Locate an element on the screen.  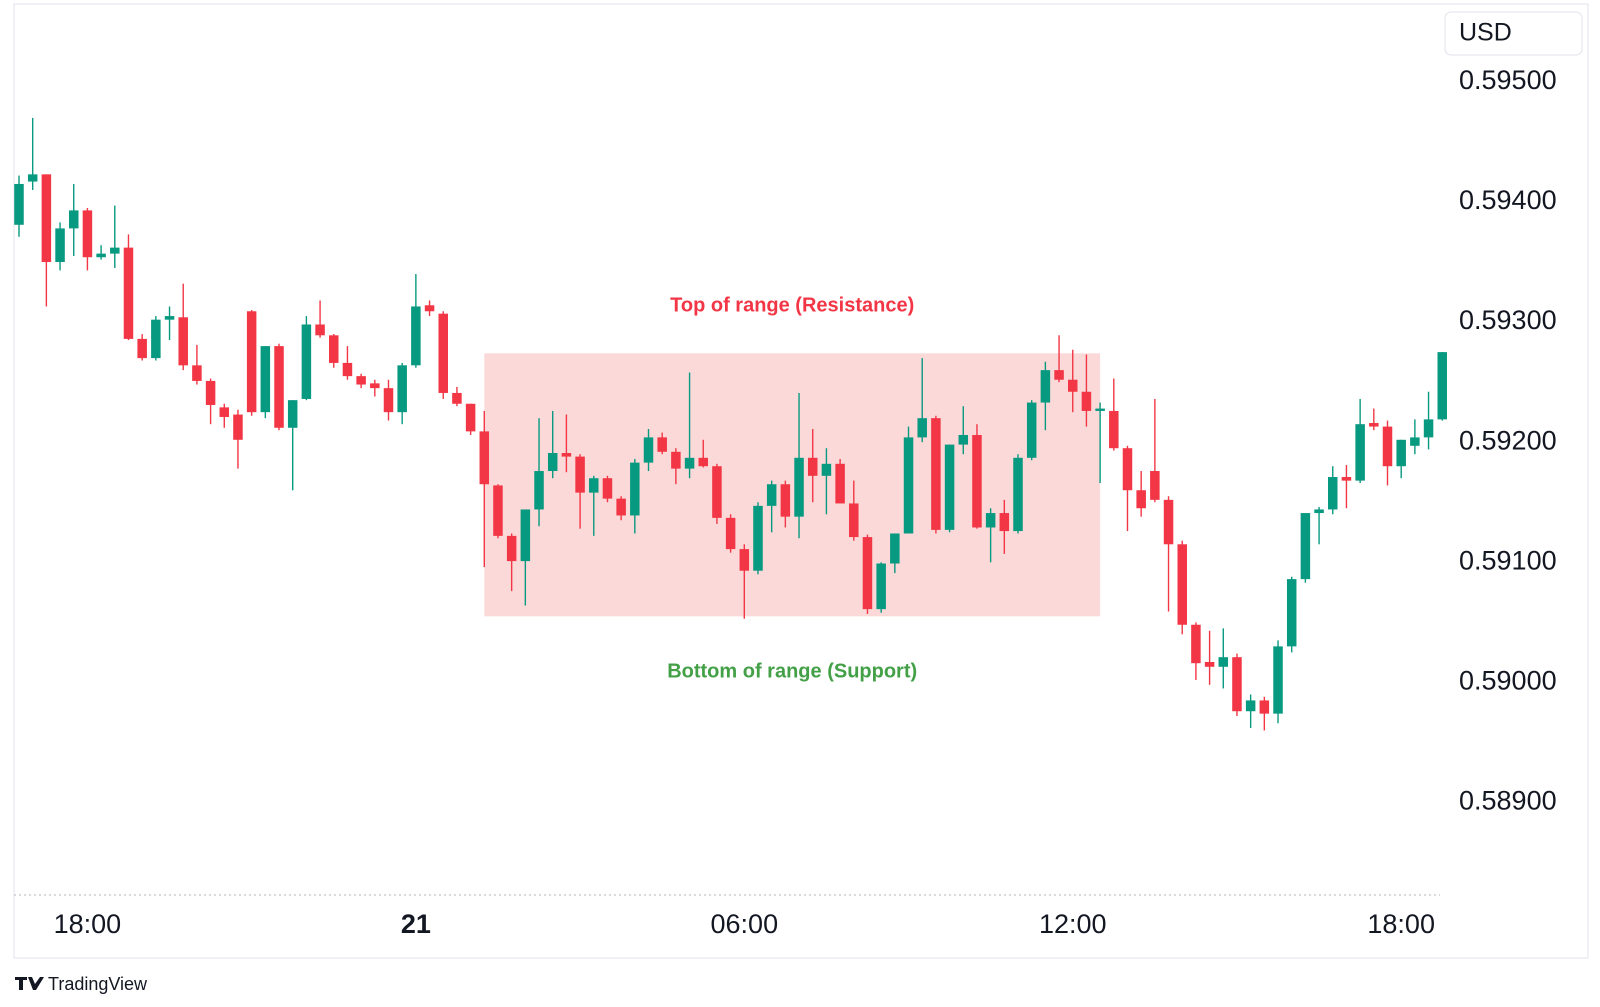
branding: TradingView is located at coordinates (98, 984).